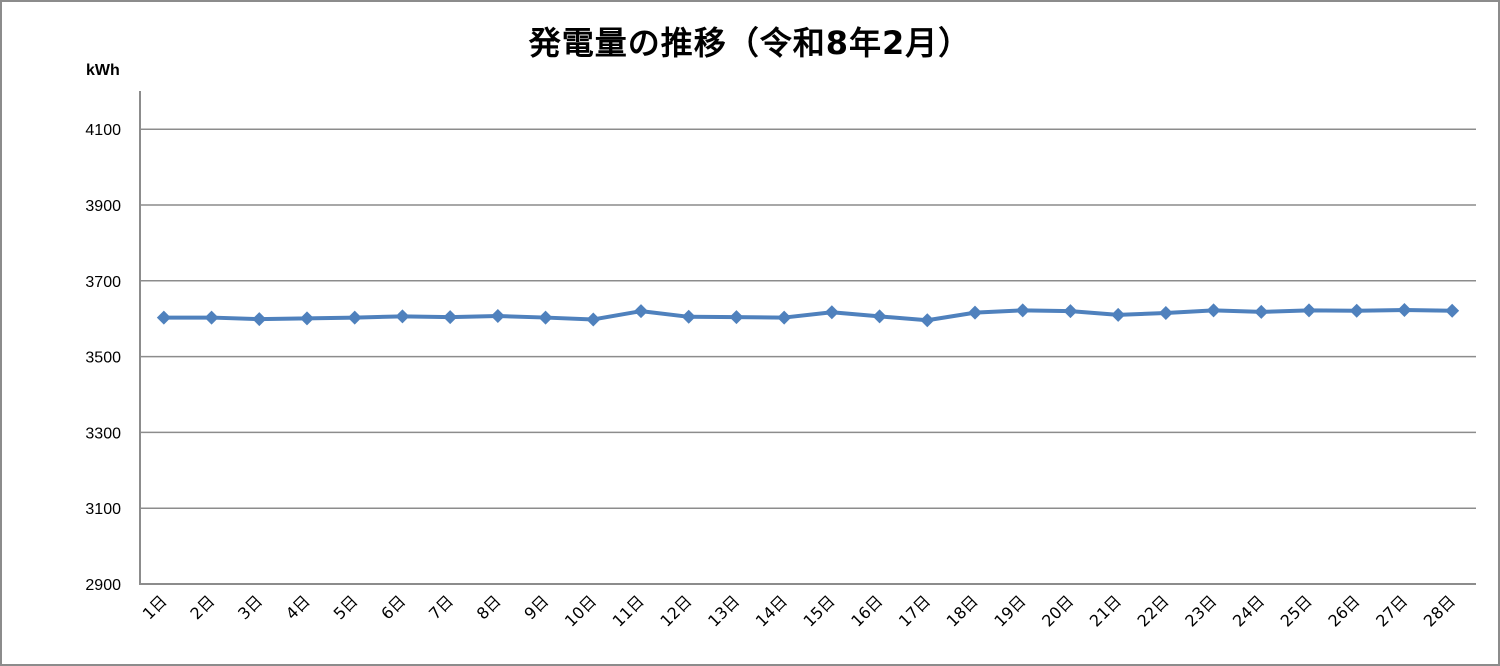  I want to click on data-series, so click(808, 315).